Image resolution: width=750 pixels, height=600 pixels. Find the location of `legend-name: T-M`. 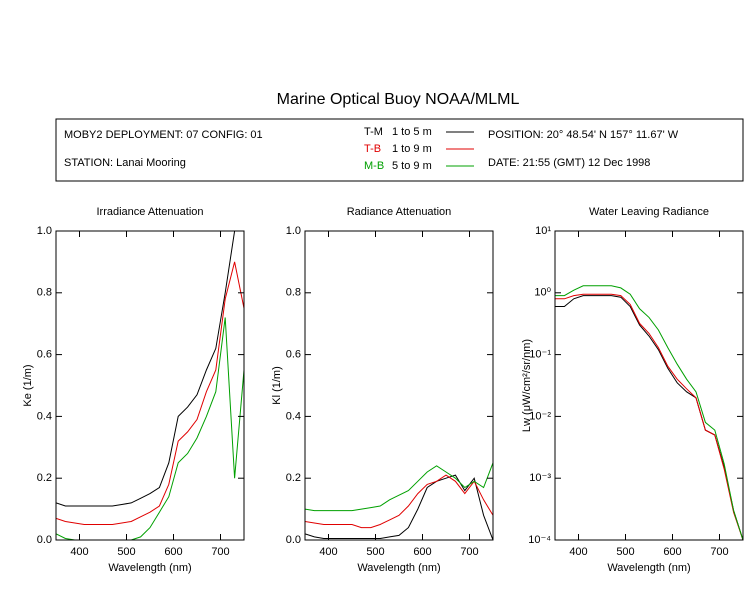

legend-name: T-M is located at coordinates (373, 132).